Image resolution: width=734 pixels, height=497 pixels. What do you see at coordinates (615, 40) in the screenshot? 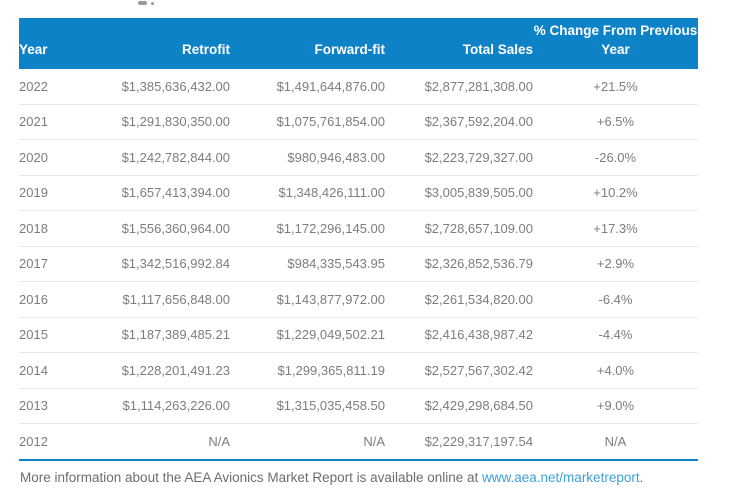
I see `column-header-pct-change: % Change From Previous Year` at bounding box center [615, 40].